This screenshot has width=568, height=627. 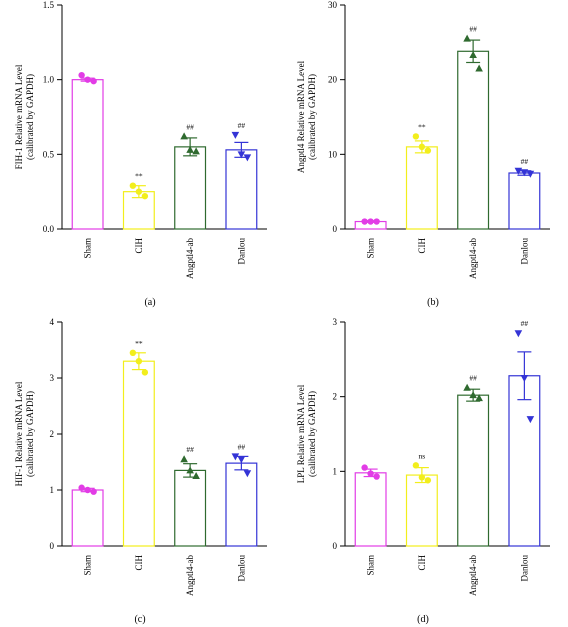 I want to click on panel-label: (b), so click(x=433, y=302).